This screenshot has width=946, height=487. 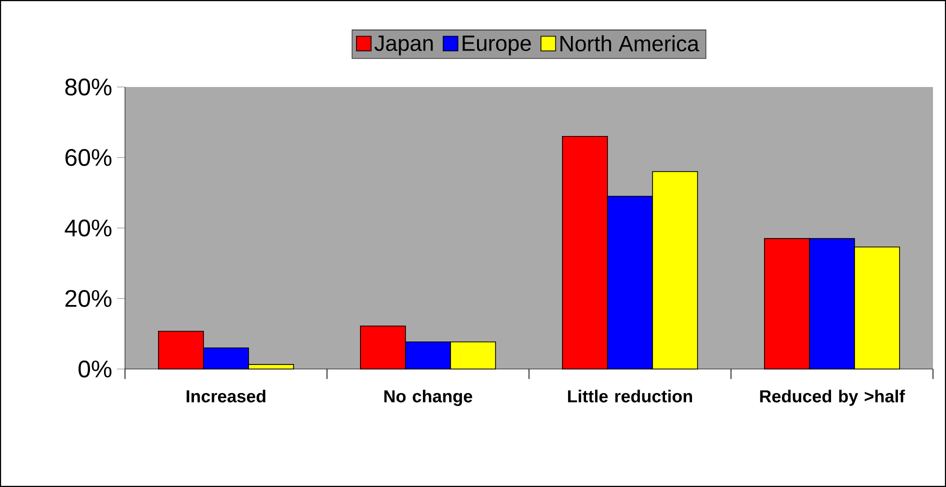 What do you see at coordinates (428, 398) in the screenshot?
I see `x-tick-label: No change` at bounding box center [428, 398].